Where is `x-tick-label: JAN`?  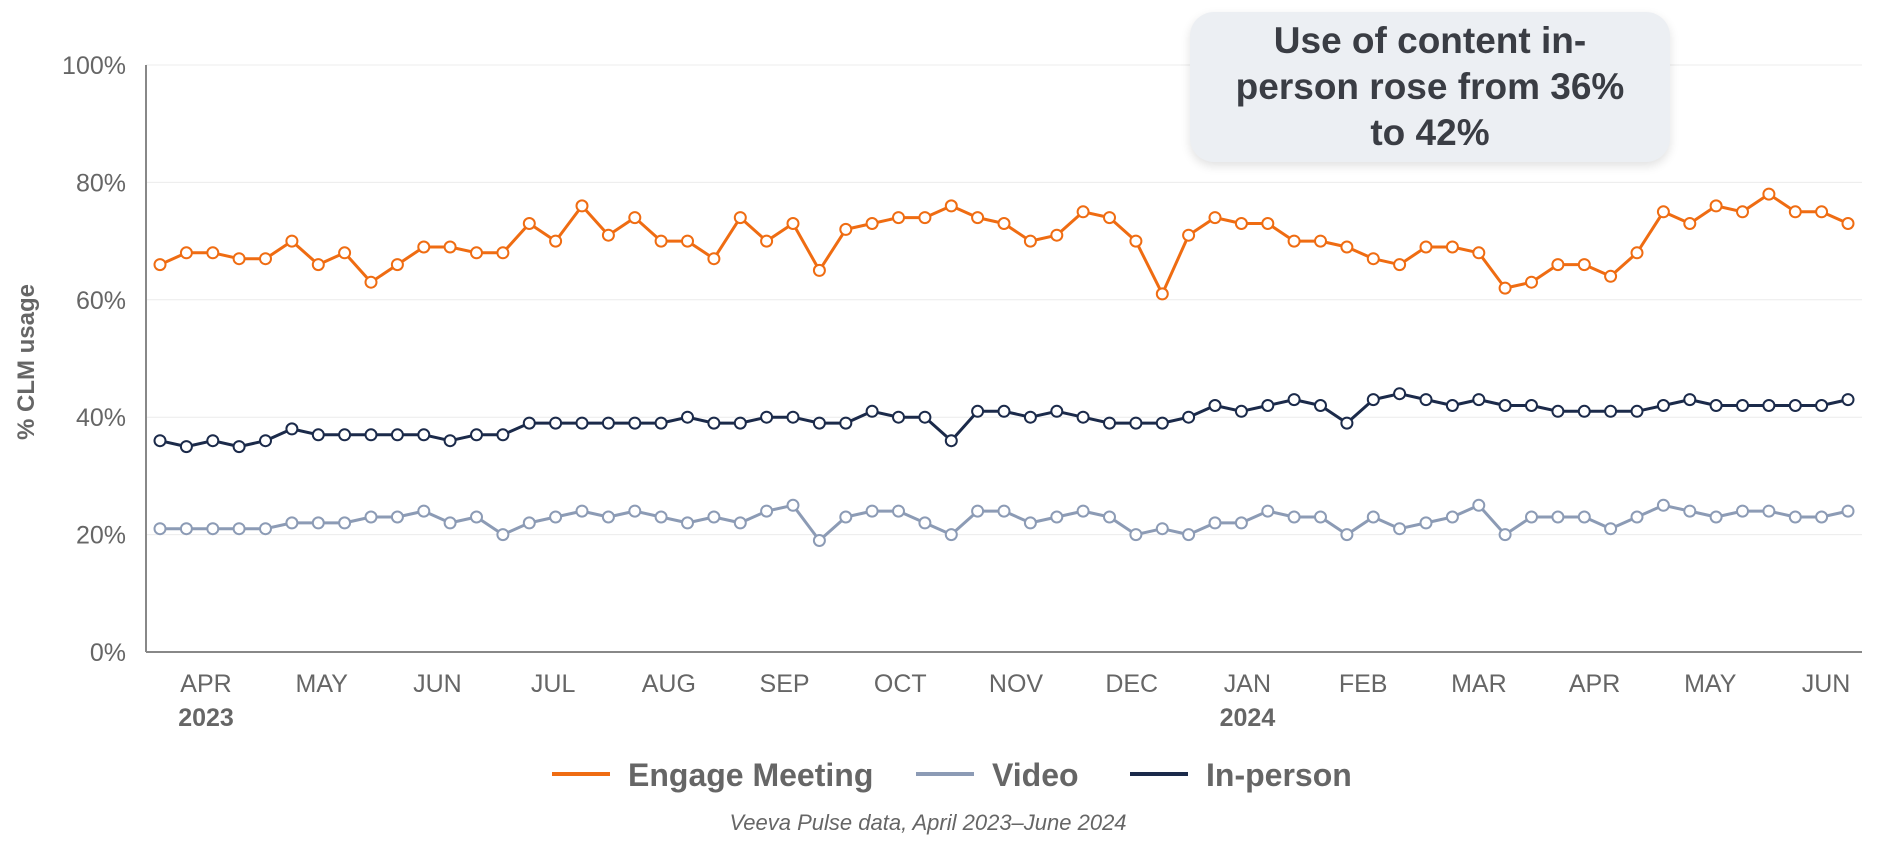 x-tick-label: JAN is located at coordinates (1247, 684).